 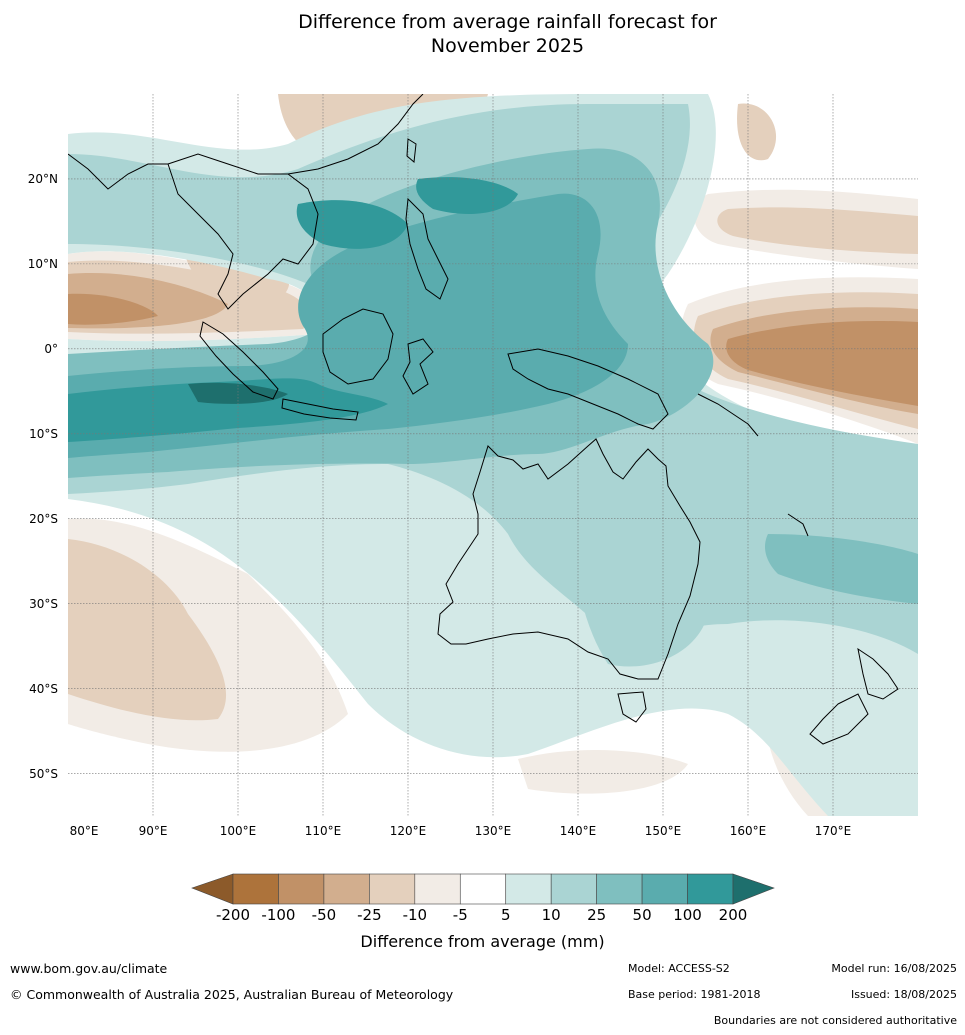 I want to click on colorbar-tick-label: 50, so click(x=642, y=915).